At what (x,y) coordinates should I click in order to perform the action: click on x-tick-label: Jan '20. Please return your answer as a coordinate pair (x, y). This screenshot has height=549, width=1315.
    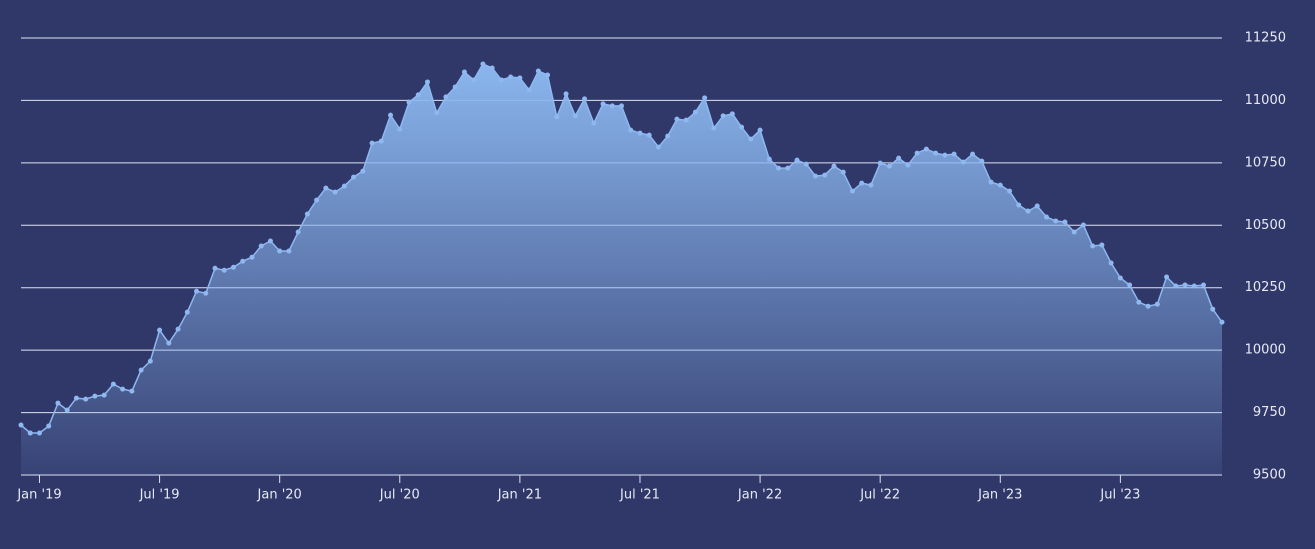
    Looking at the image, I should click on (279, 495).